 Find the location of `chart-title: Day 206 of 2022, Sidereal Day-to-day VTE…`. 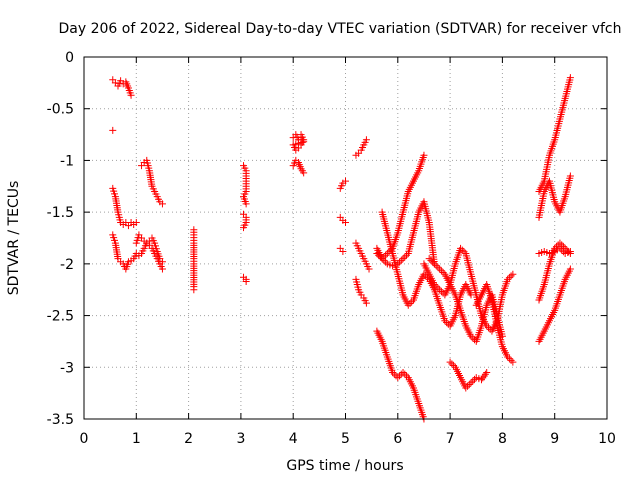

chart-title: Day 206 of 2022, Sidereal Day-to-day VTE… is located at coordinates (339, 29).